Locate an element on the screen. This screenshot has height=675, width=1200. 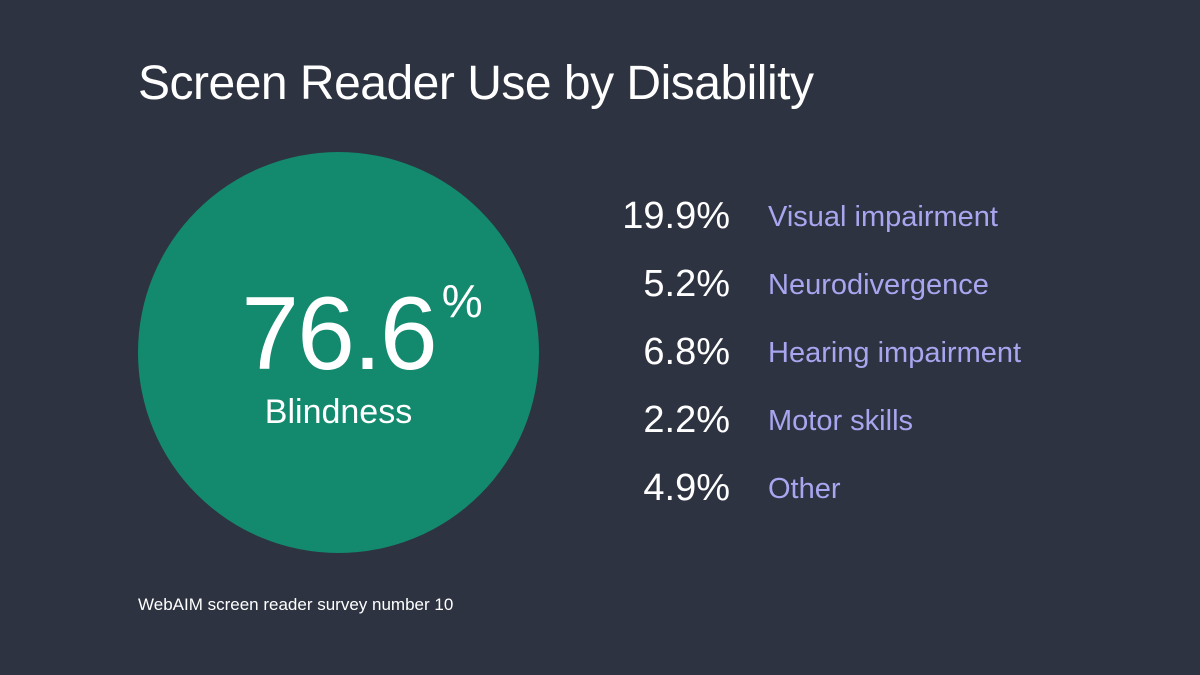
row-value: 5.2% is located at coordinates (686, 284).